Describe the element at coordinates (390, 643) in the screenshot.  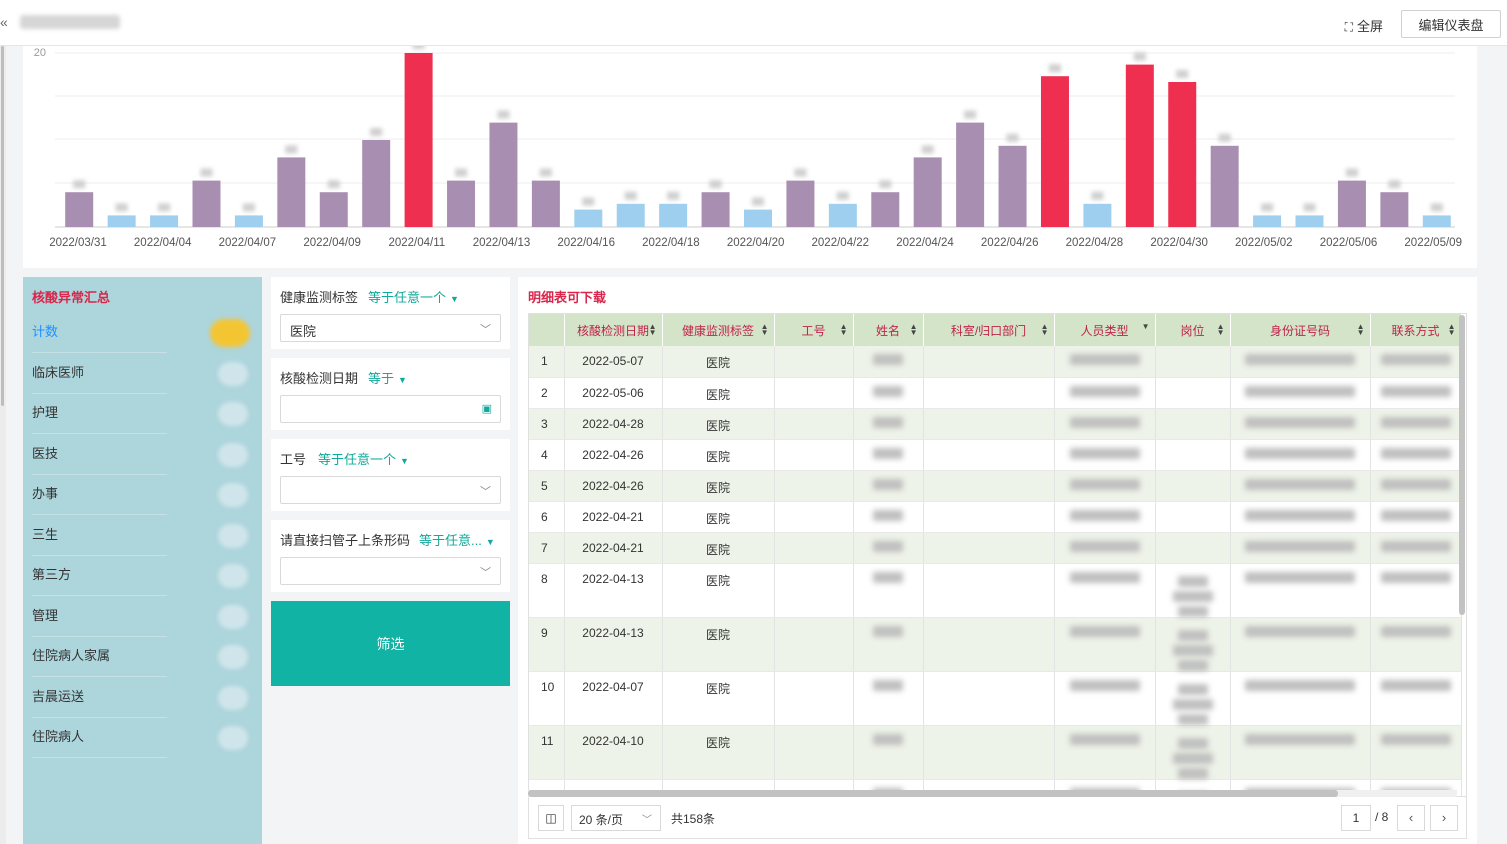
I see `filter-submit-button: 筛选` at that location.